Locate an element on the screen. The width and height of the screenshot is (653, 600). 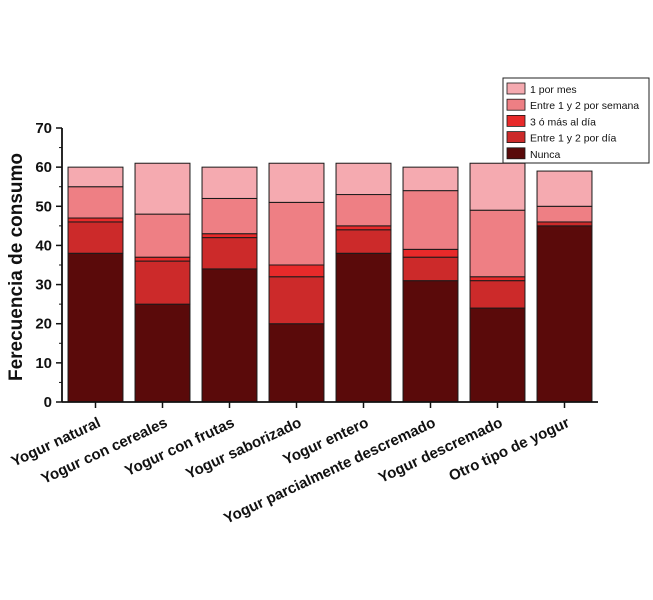
y-tick-label: 20 is located at coordinates (43, 324).